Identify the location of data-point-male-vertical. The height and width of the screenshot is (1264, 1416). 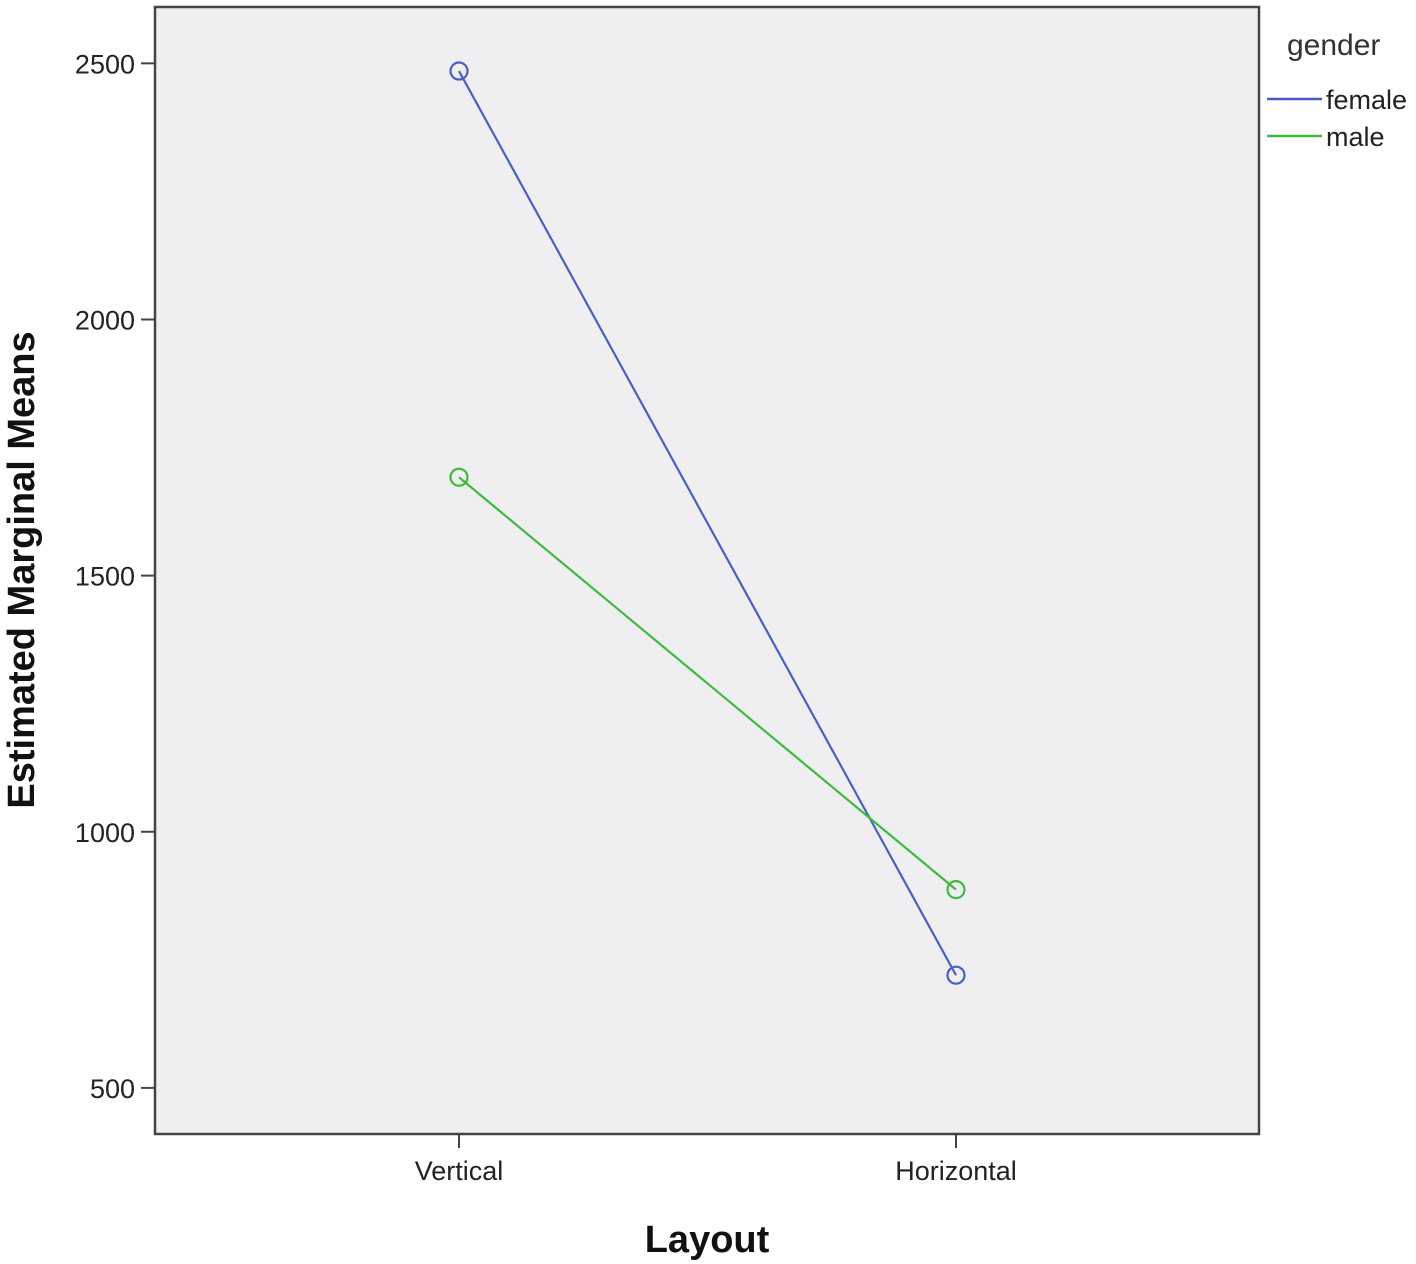
(459, 477).